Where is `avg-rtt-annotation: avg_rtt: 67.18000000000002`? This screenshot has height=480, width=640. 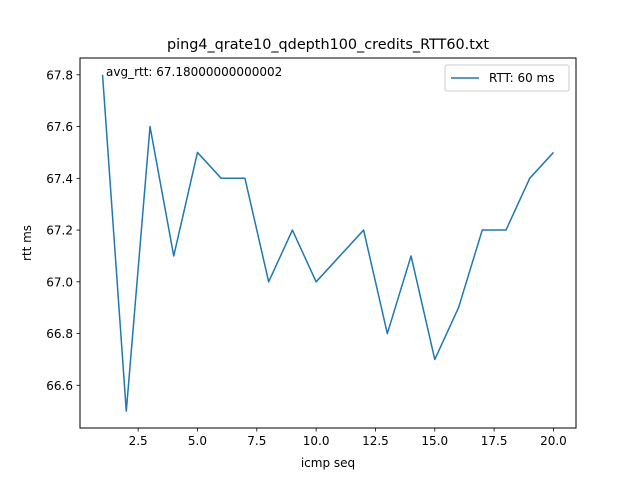
avg-rtt-annotation: avg_rtt: 67.18000000000002 is located at coordinates (194, 72).